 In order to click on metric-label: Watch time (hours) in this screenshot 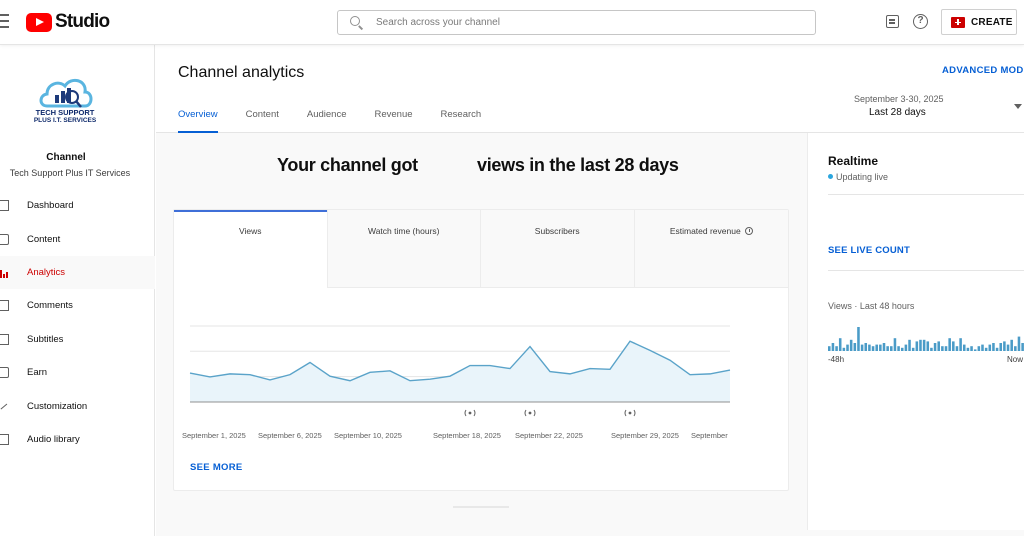, I will do `click(404, 231)`.